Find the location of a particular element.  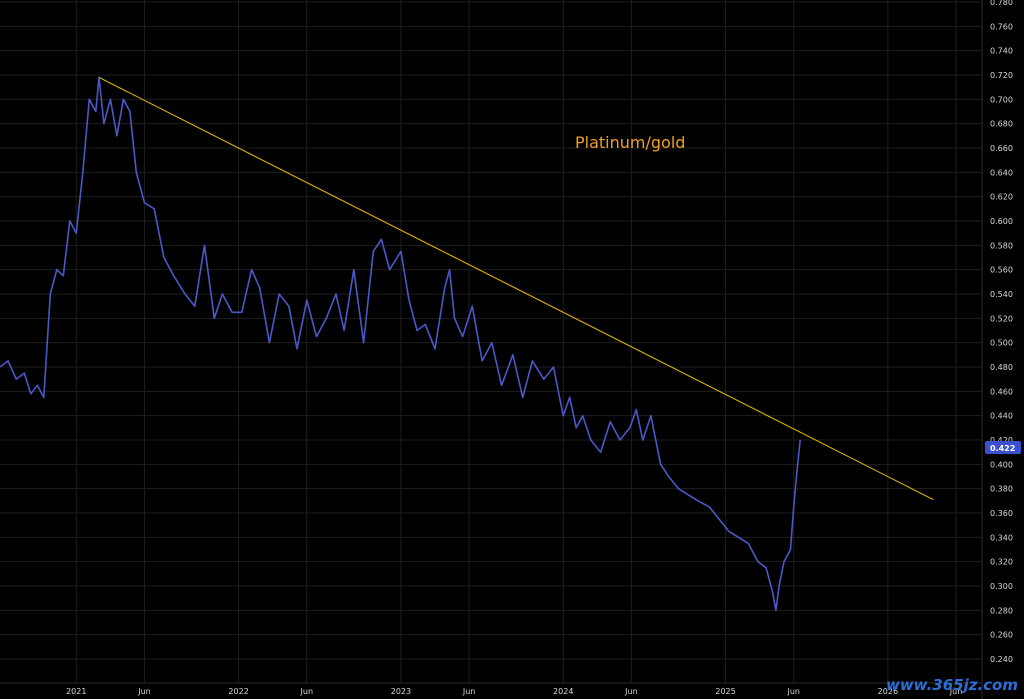

y-tick-label: 0.740 is located at coordinates (1001, 51).